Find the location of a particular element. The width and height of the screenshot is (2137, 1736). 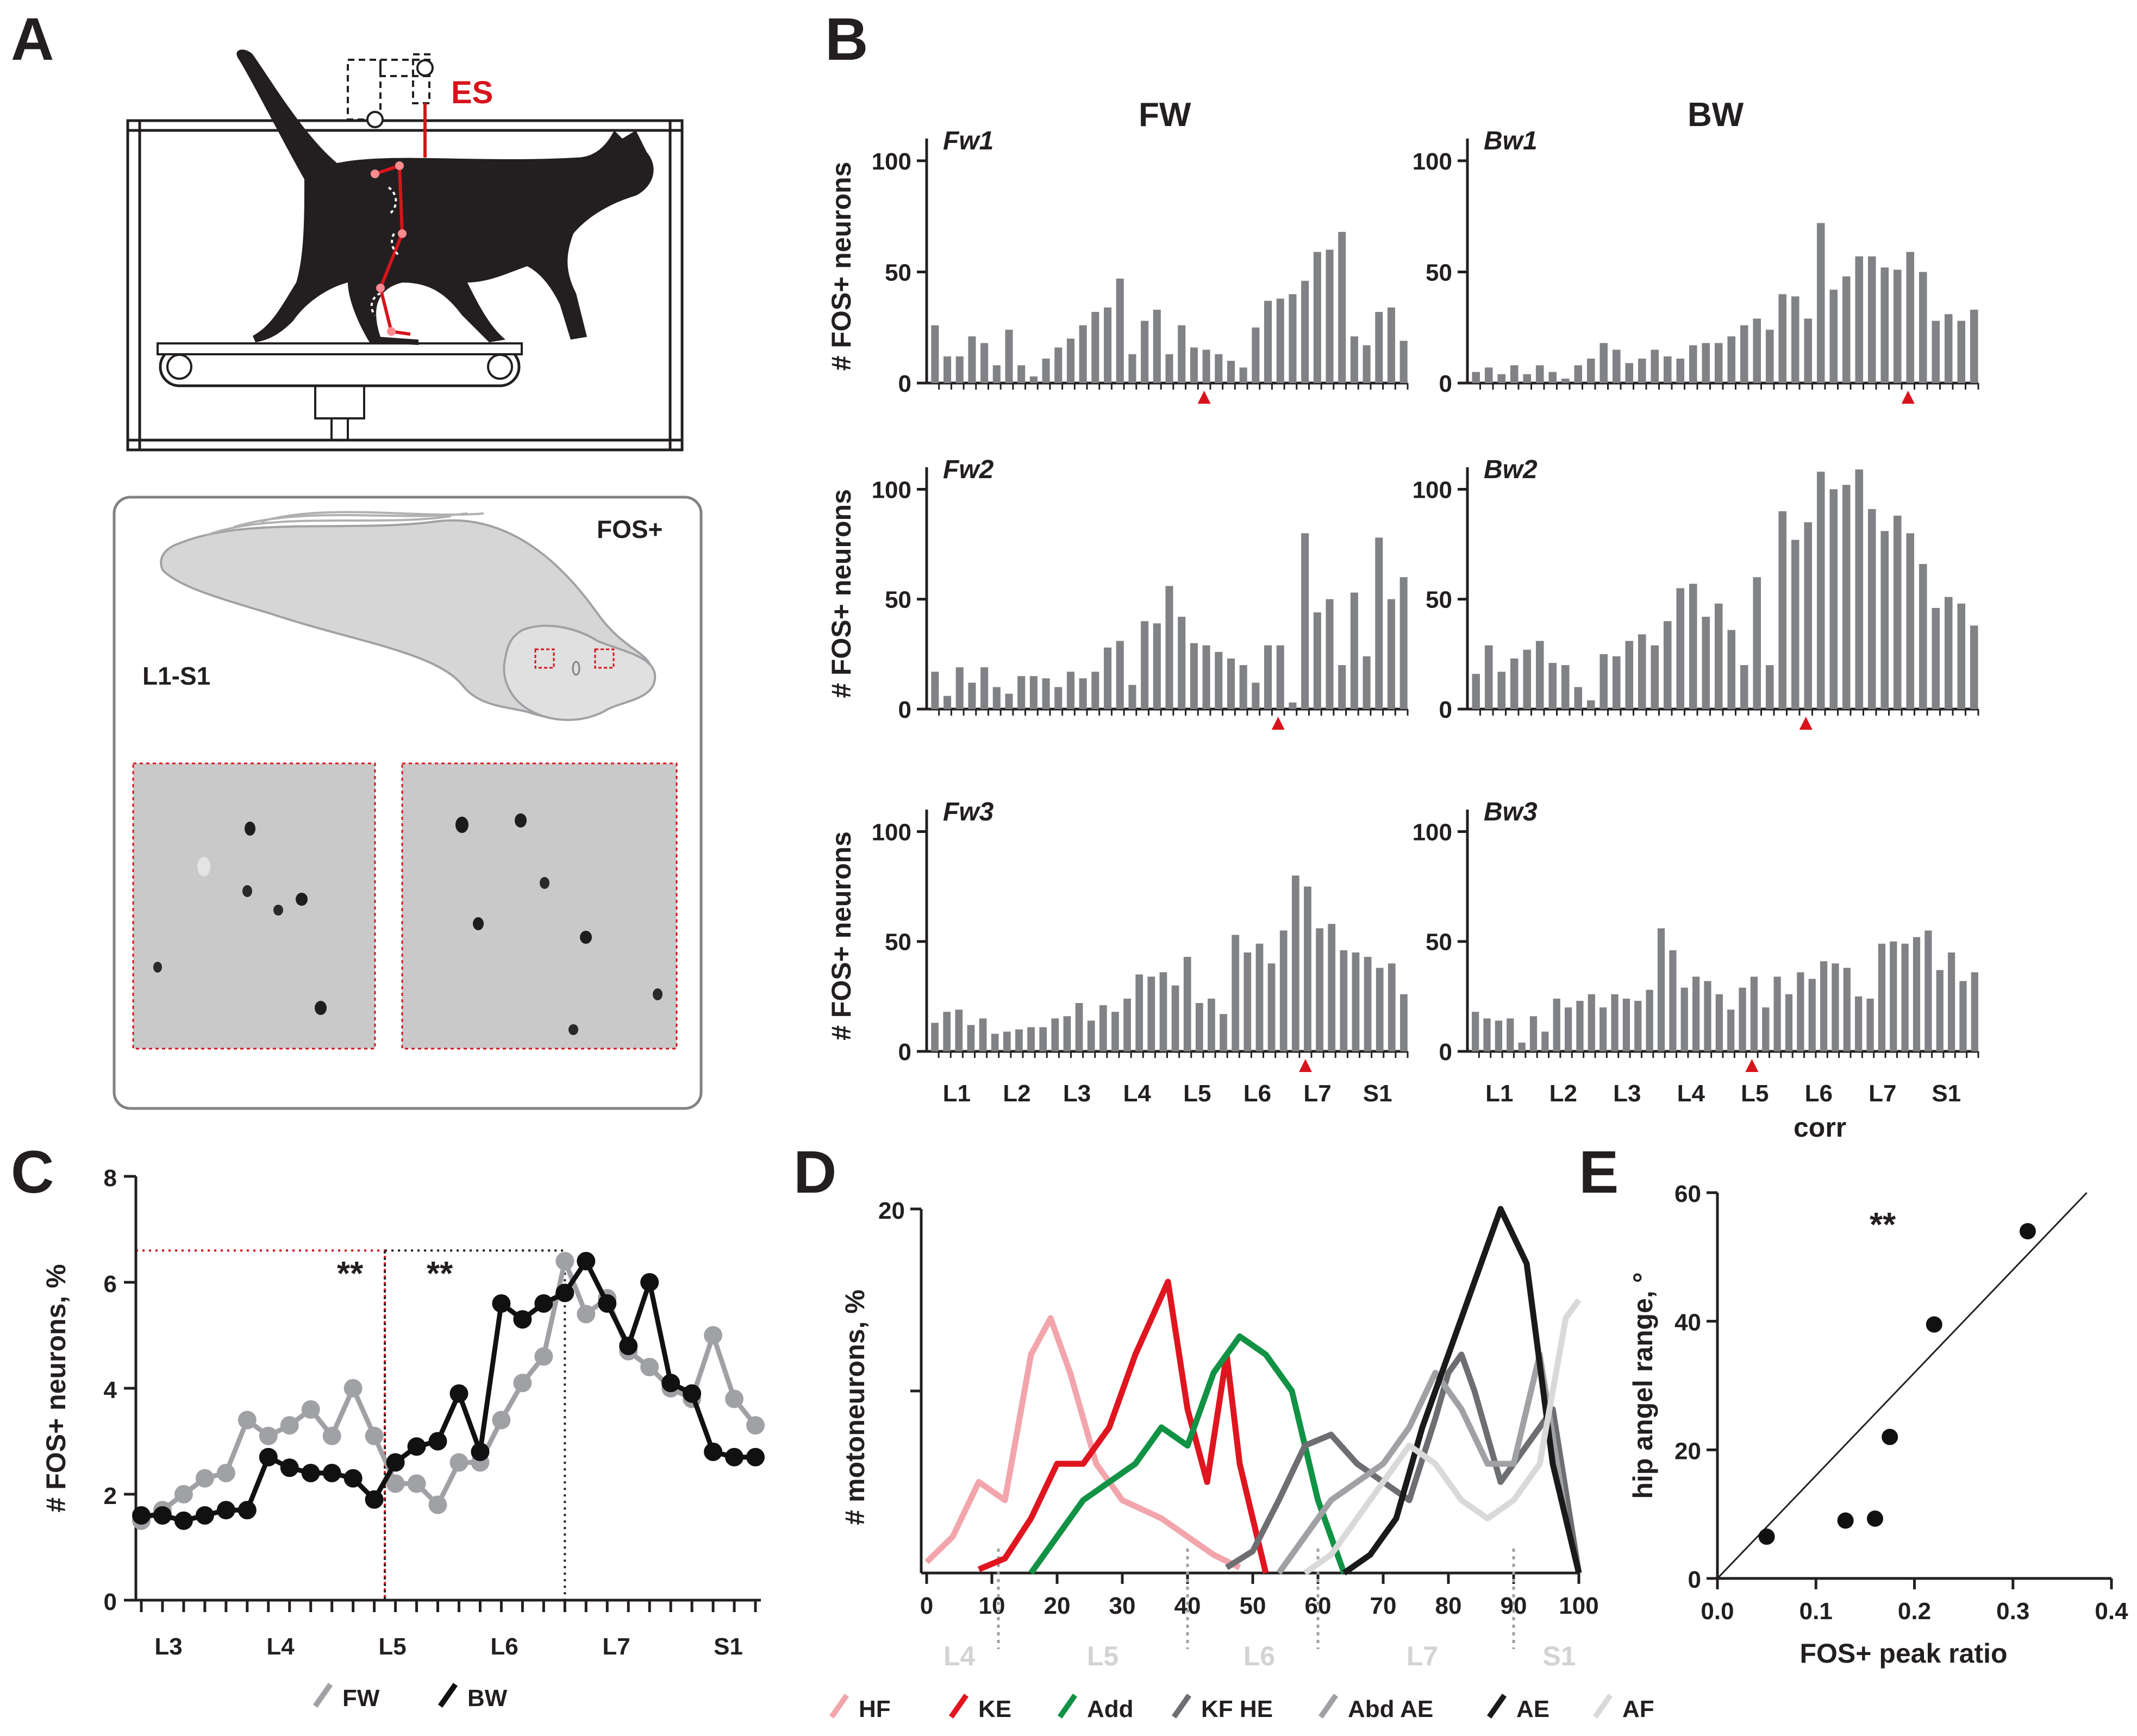

y-axis-label: # FOS+ neurons is located at coordinates (841, 266).